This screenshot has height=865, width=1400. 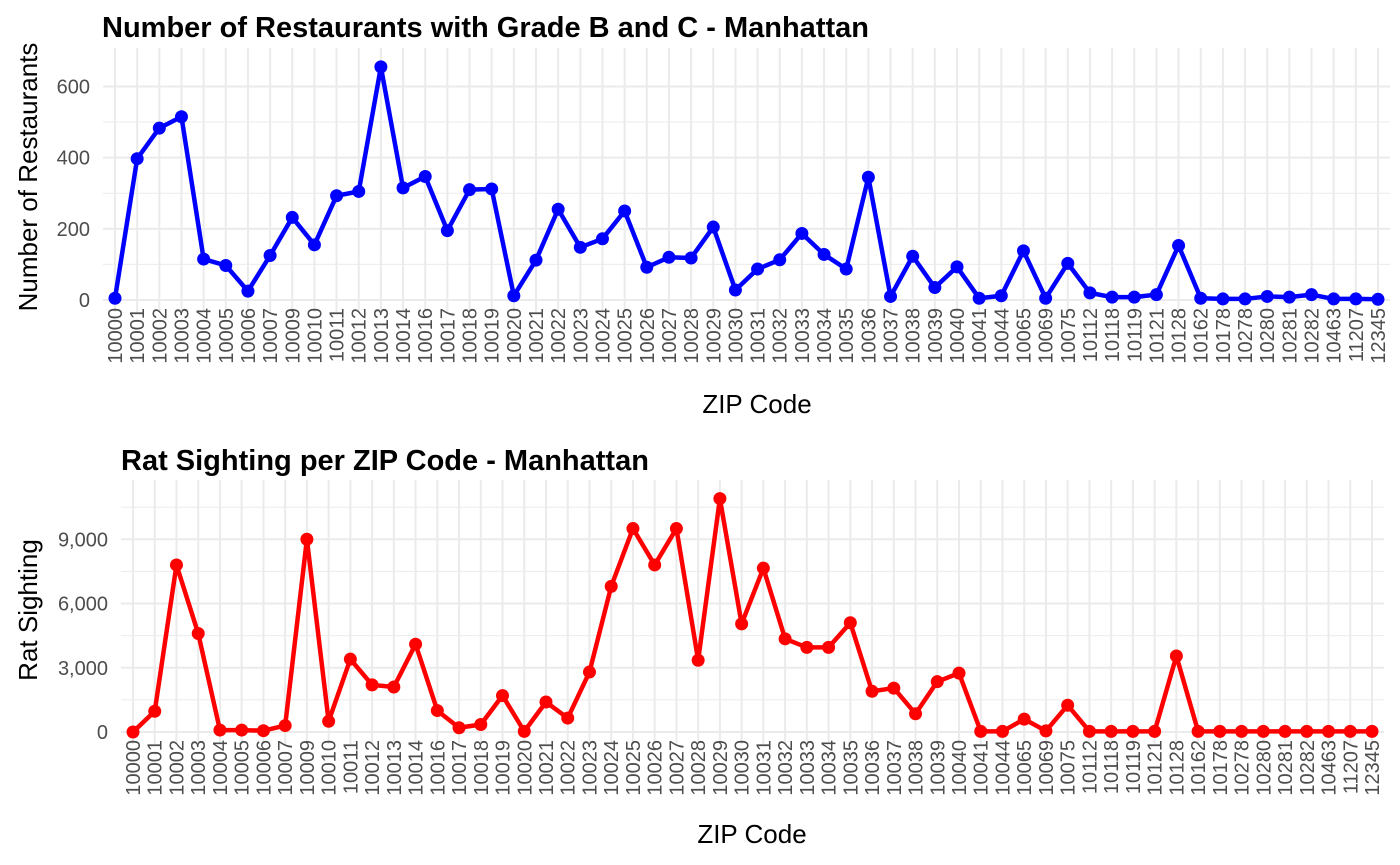 What do you see at coordinates (1221, 768) in the screenshot?
I see `x-tick-label: 10178` at bounding box center [1221, 768].